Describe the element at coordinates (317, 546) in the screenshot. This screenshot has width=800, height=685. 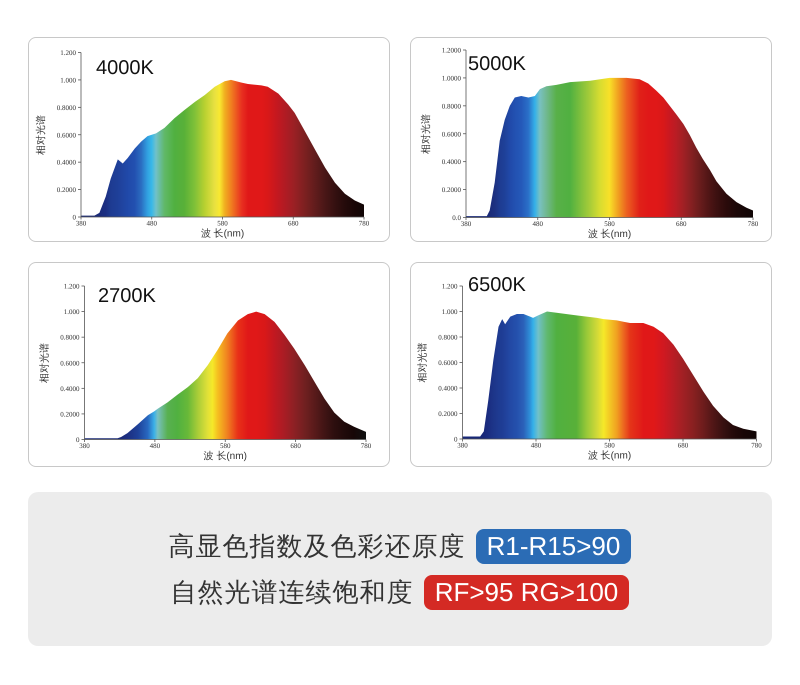
I see `note-text: 高显色指数及色彩还原度` at that location.